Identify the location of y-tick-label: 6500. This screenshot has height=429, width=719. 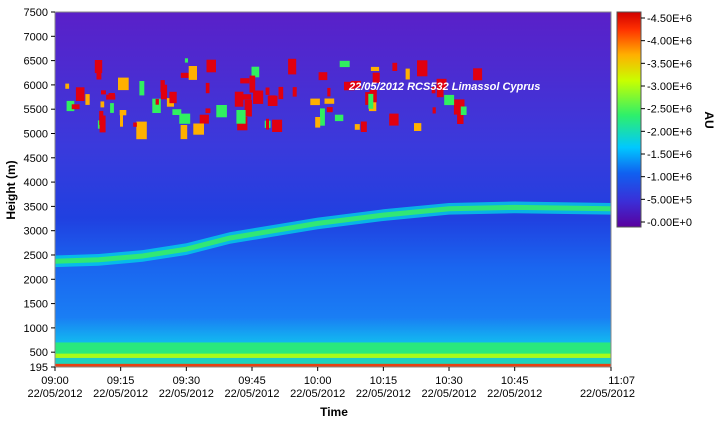
(36, 62).